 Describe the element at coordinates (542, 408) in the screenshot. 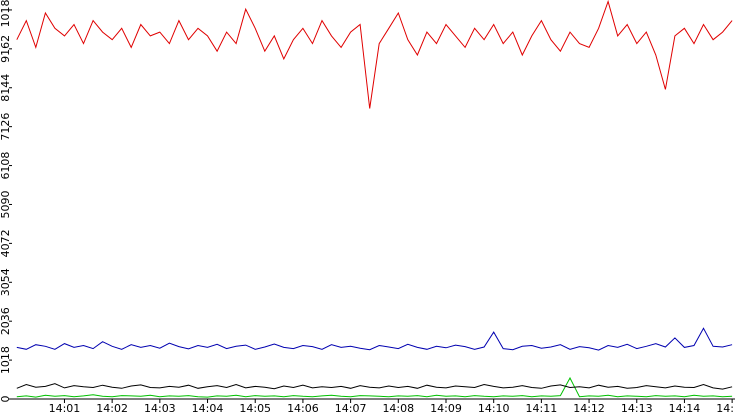

I see `x-tick-label: 14:11` at that location.